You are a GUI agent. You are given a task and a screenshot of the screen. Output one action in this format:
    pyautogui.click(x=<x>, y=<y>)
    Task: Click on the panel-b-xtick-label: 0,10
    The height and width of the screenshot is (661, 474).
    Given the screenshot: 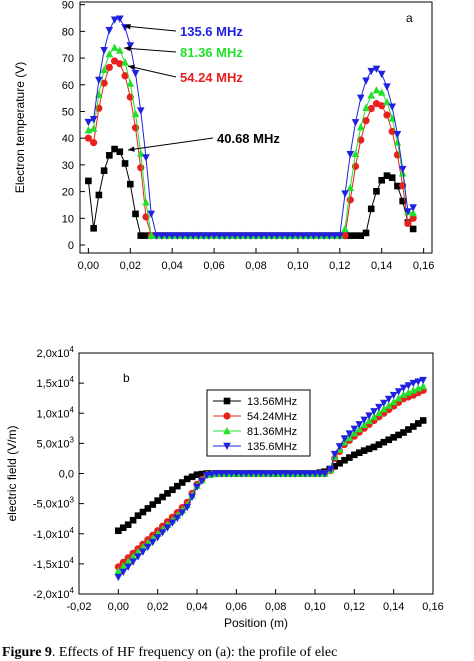 What is the action you would take?
    pyautogui.click(x=314, y=607)
    